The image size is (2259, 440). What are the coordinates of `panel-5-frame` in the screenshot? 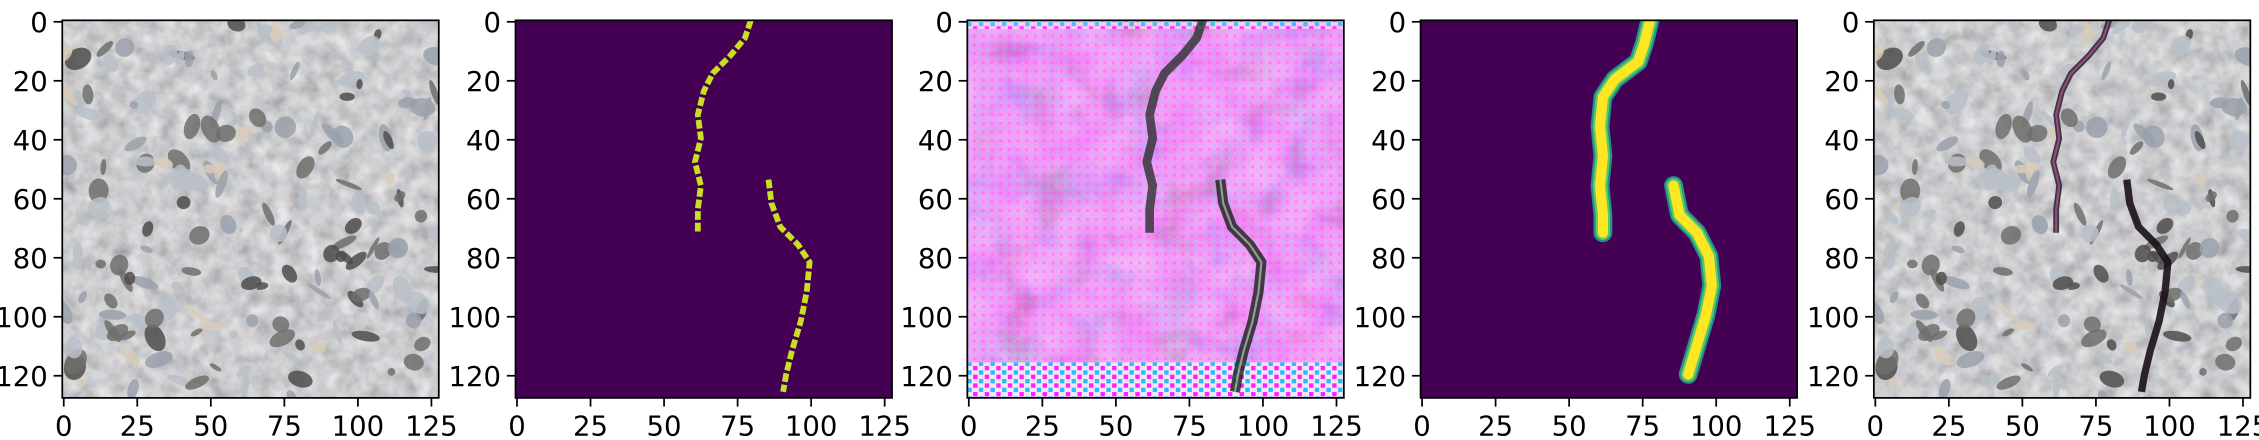 It's located at (2062, 209).